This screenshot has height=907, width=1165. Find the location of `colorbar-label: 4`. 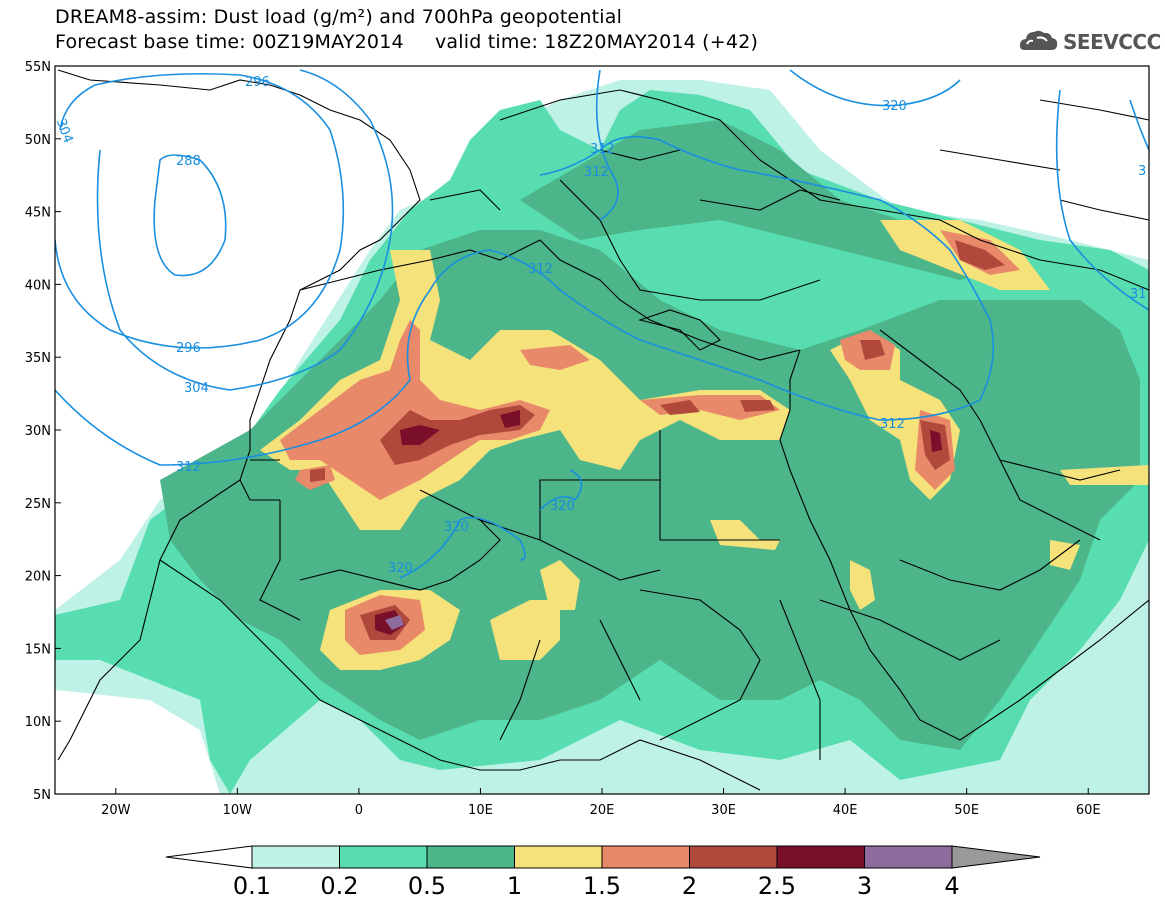

colorbar-label: 4 is located at coordinates (951, 886).